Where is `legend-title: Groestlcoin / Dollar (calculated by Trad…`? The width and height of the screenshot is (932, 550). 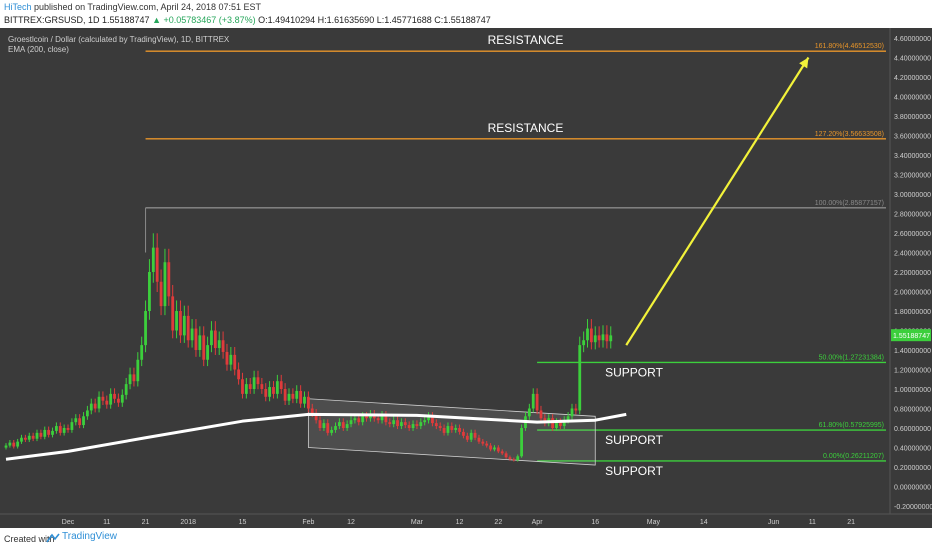 legend-title: Groestlcoin / Dollar (calculated by Trad… is located at coordinates (119, 39).